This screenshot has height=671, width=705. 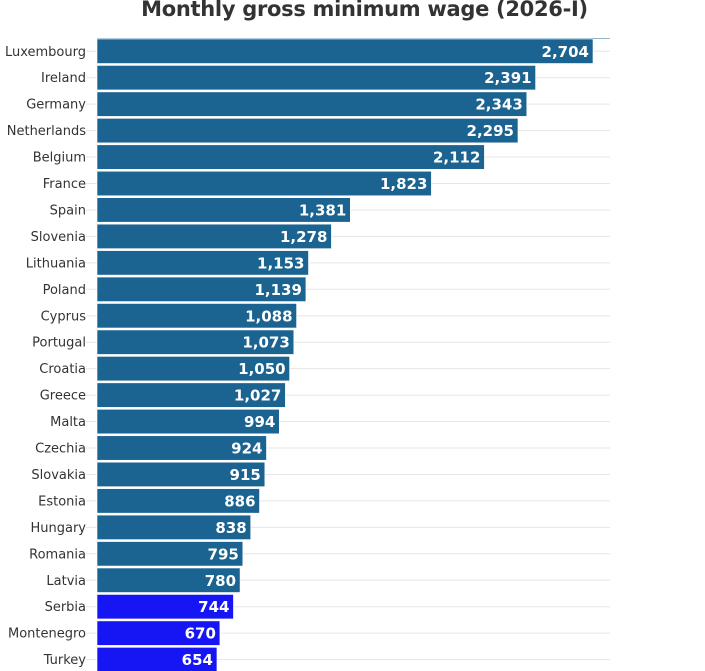 I want to click on bar-slovenia, so click(x=214, y=236).